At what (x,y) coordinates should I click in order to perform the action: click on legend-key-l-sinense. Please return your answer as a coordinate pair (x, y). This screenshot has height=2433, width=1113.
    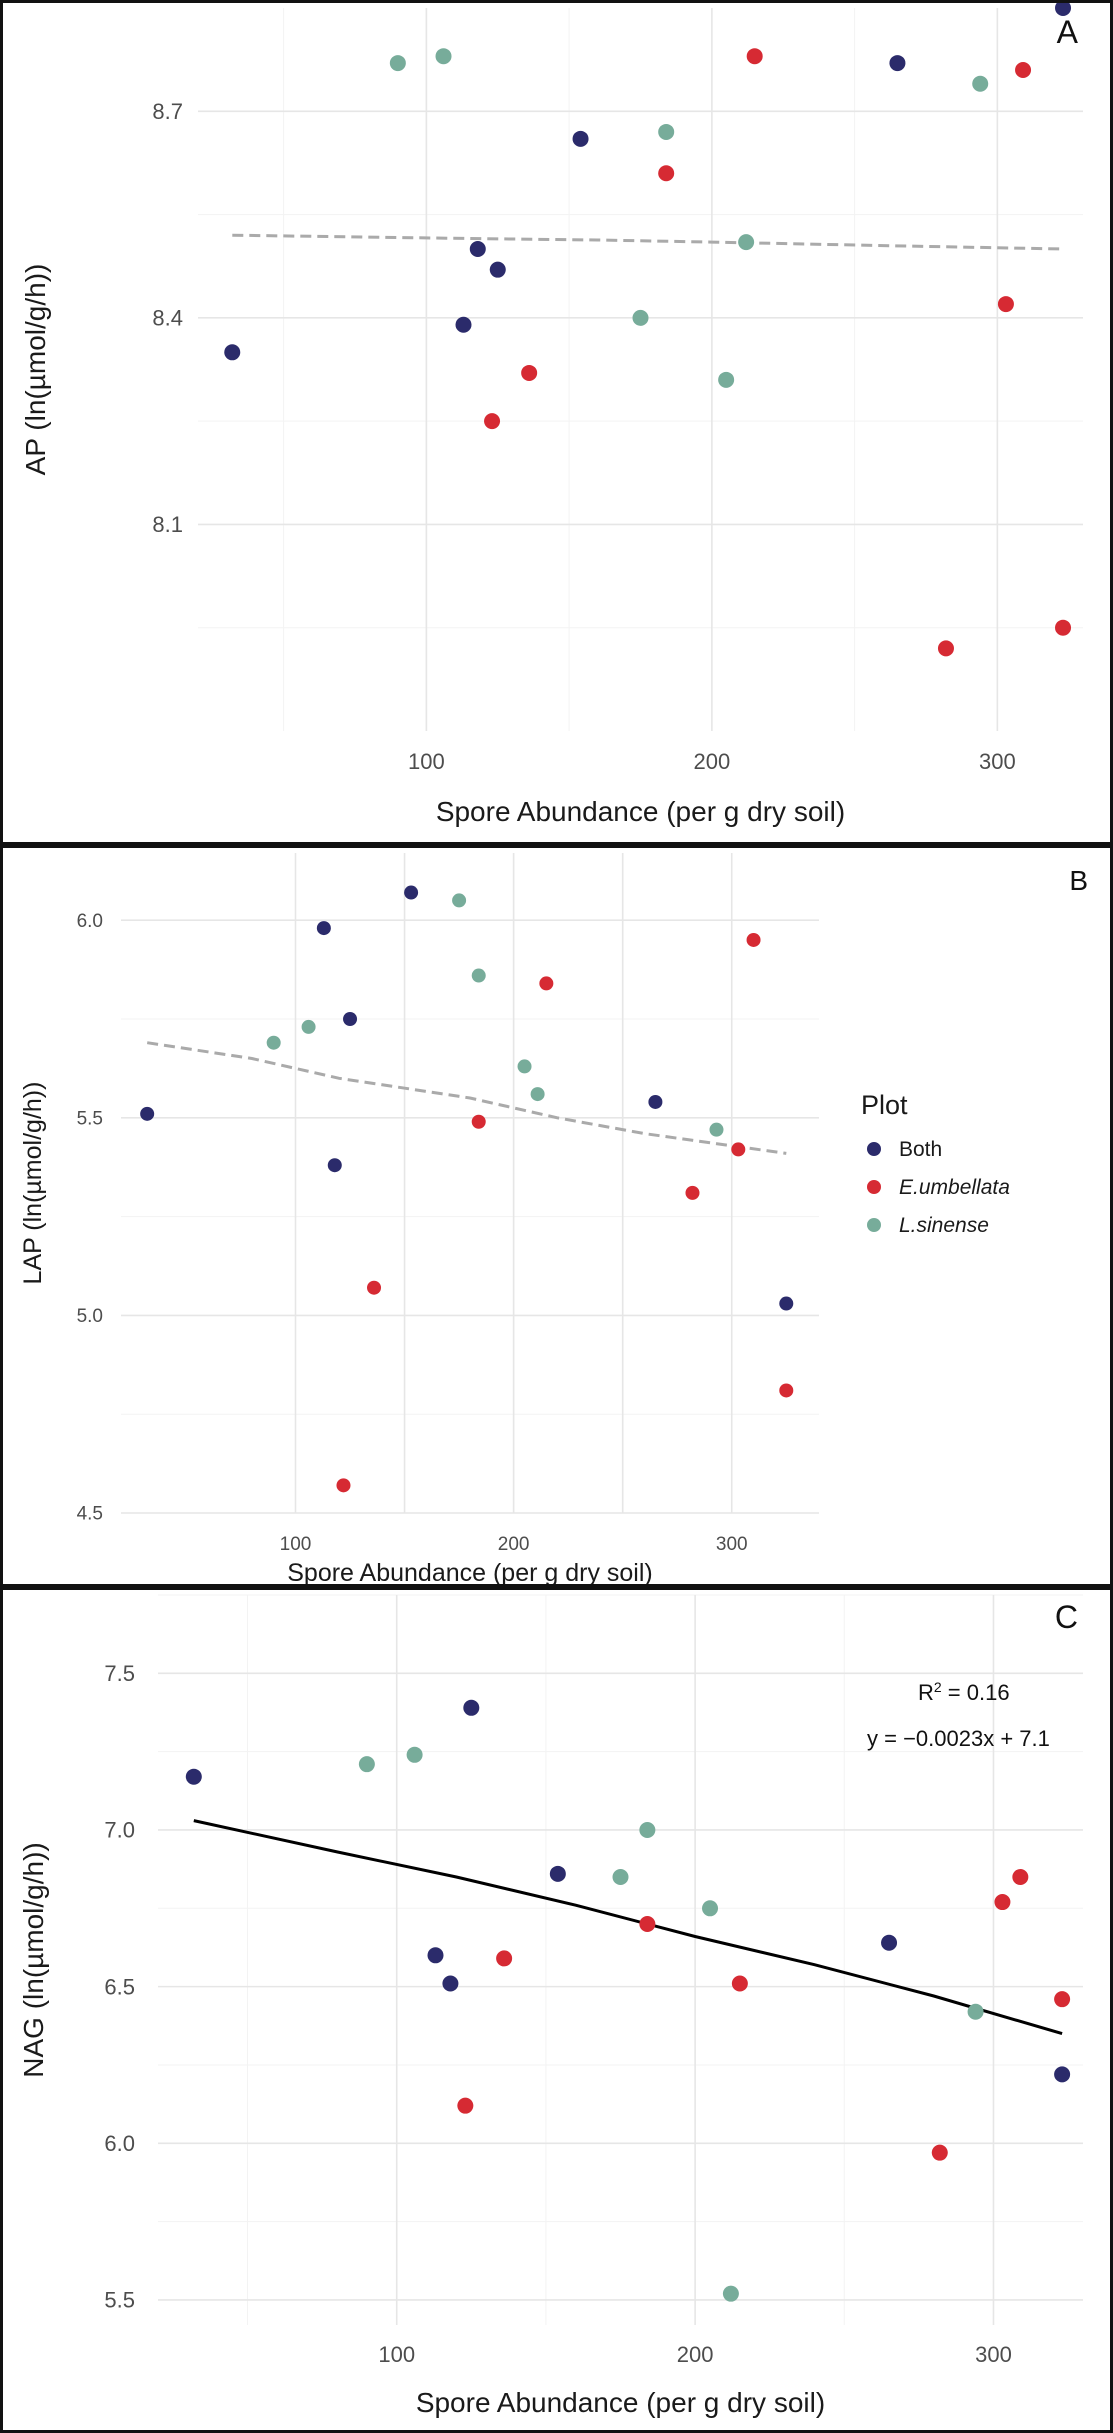
    Looking at the image, I should click on (874, 1225).